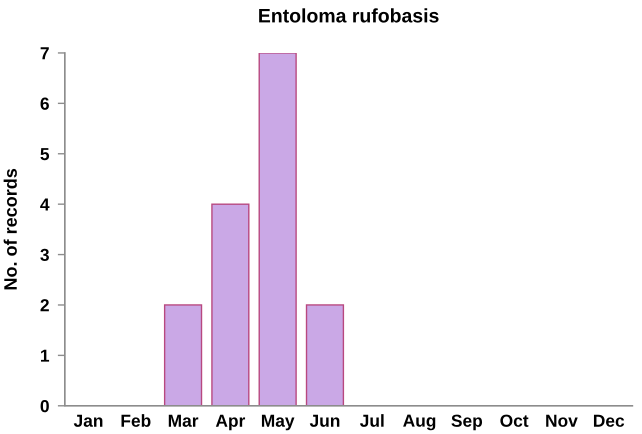  Describe the element at coordinates (349, 15) in the screenshot. I see `chart-title: Entoloma rufobasis` at that location.